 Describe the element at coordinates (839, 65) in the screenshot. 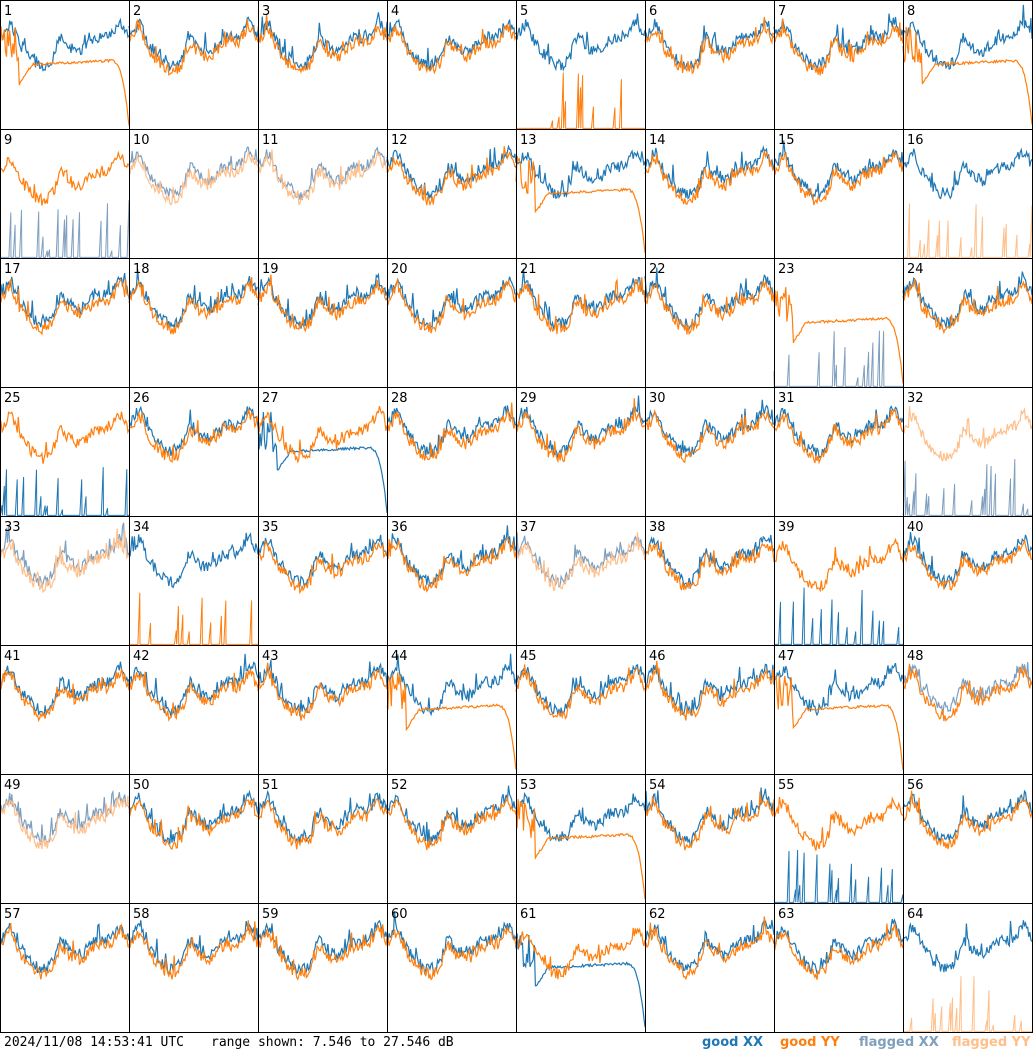

I see `panel-7-frame` at that location.